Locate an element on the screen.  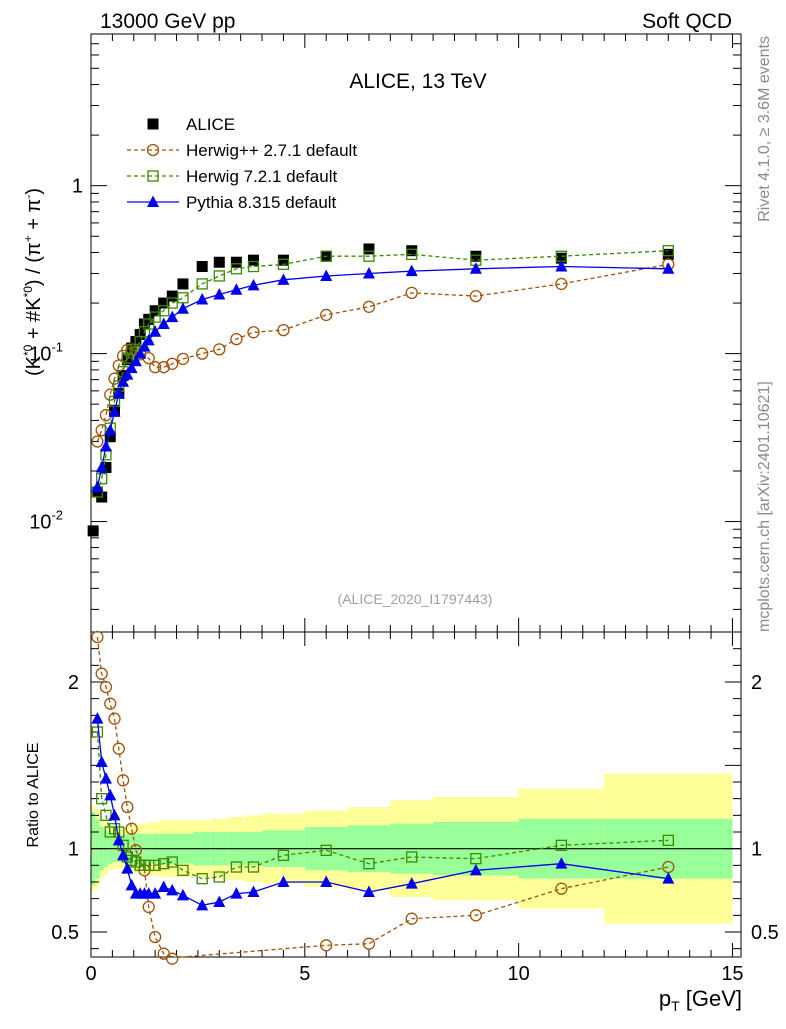
main-ylabel: (K*0 + #K*0) / (π+ + π-) is located at coordinates (33, 282).